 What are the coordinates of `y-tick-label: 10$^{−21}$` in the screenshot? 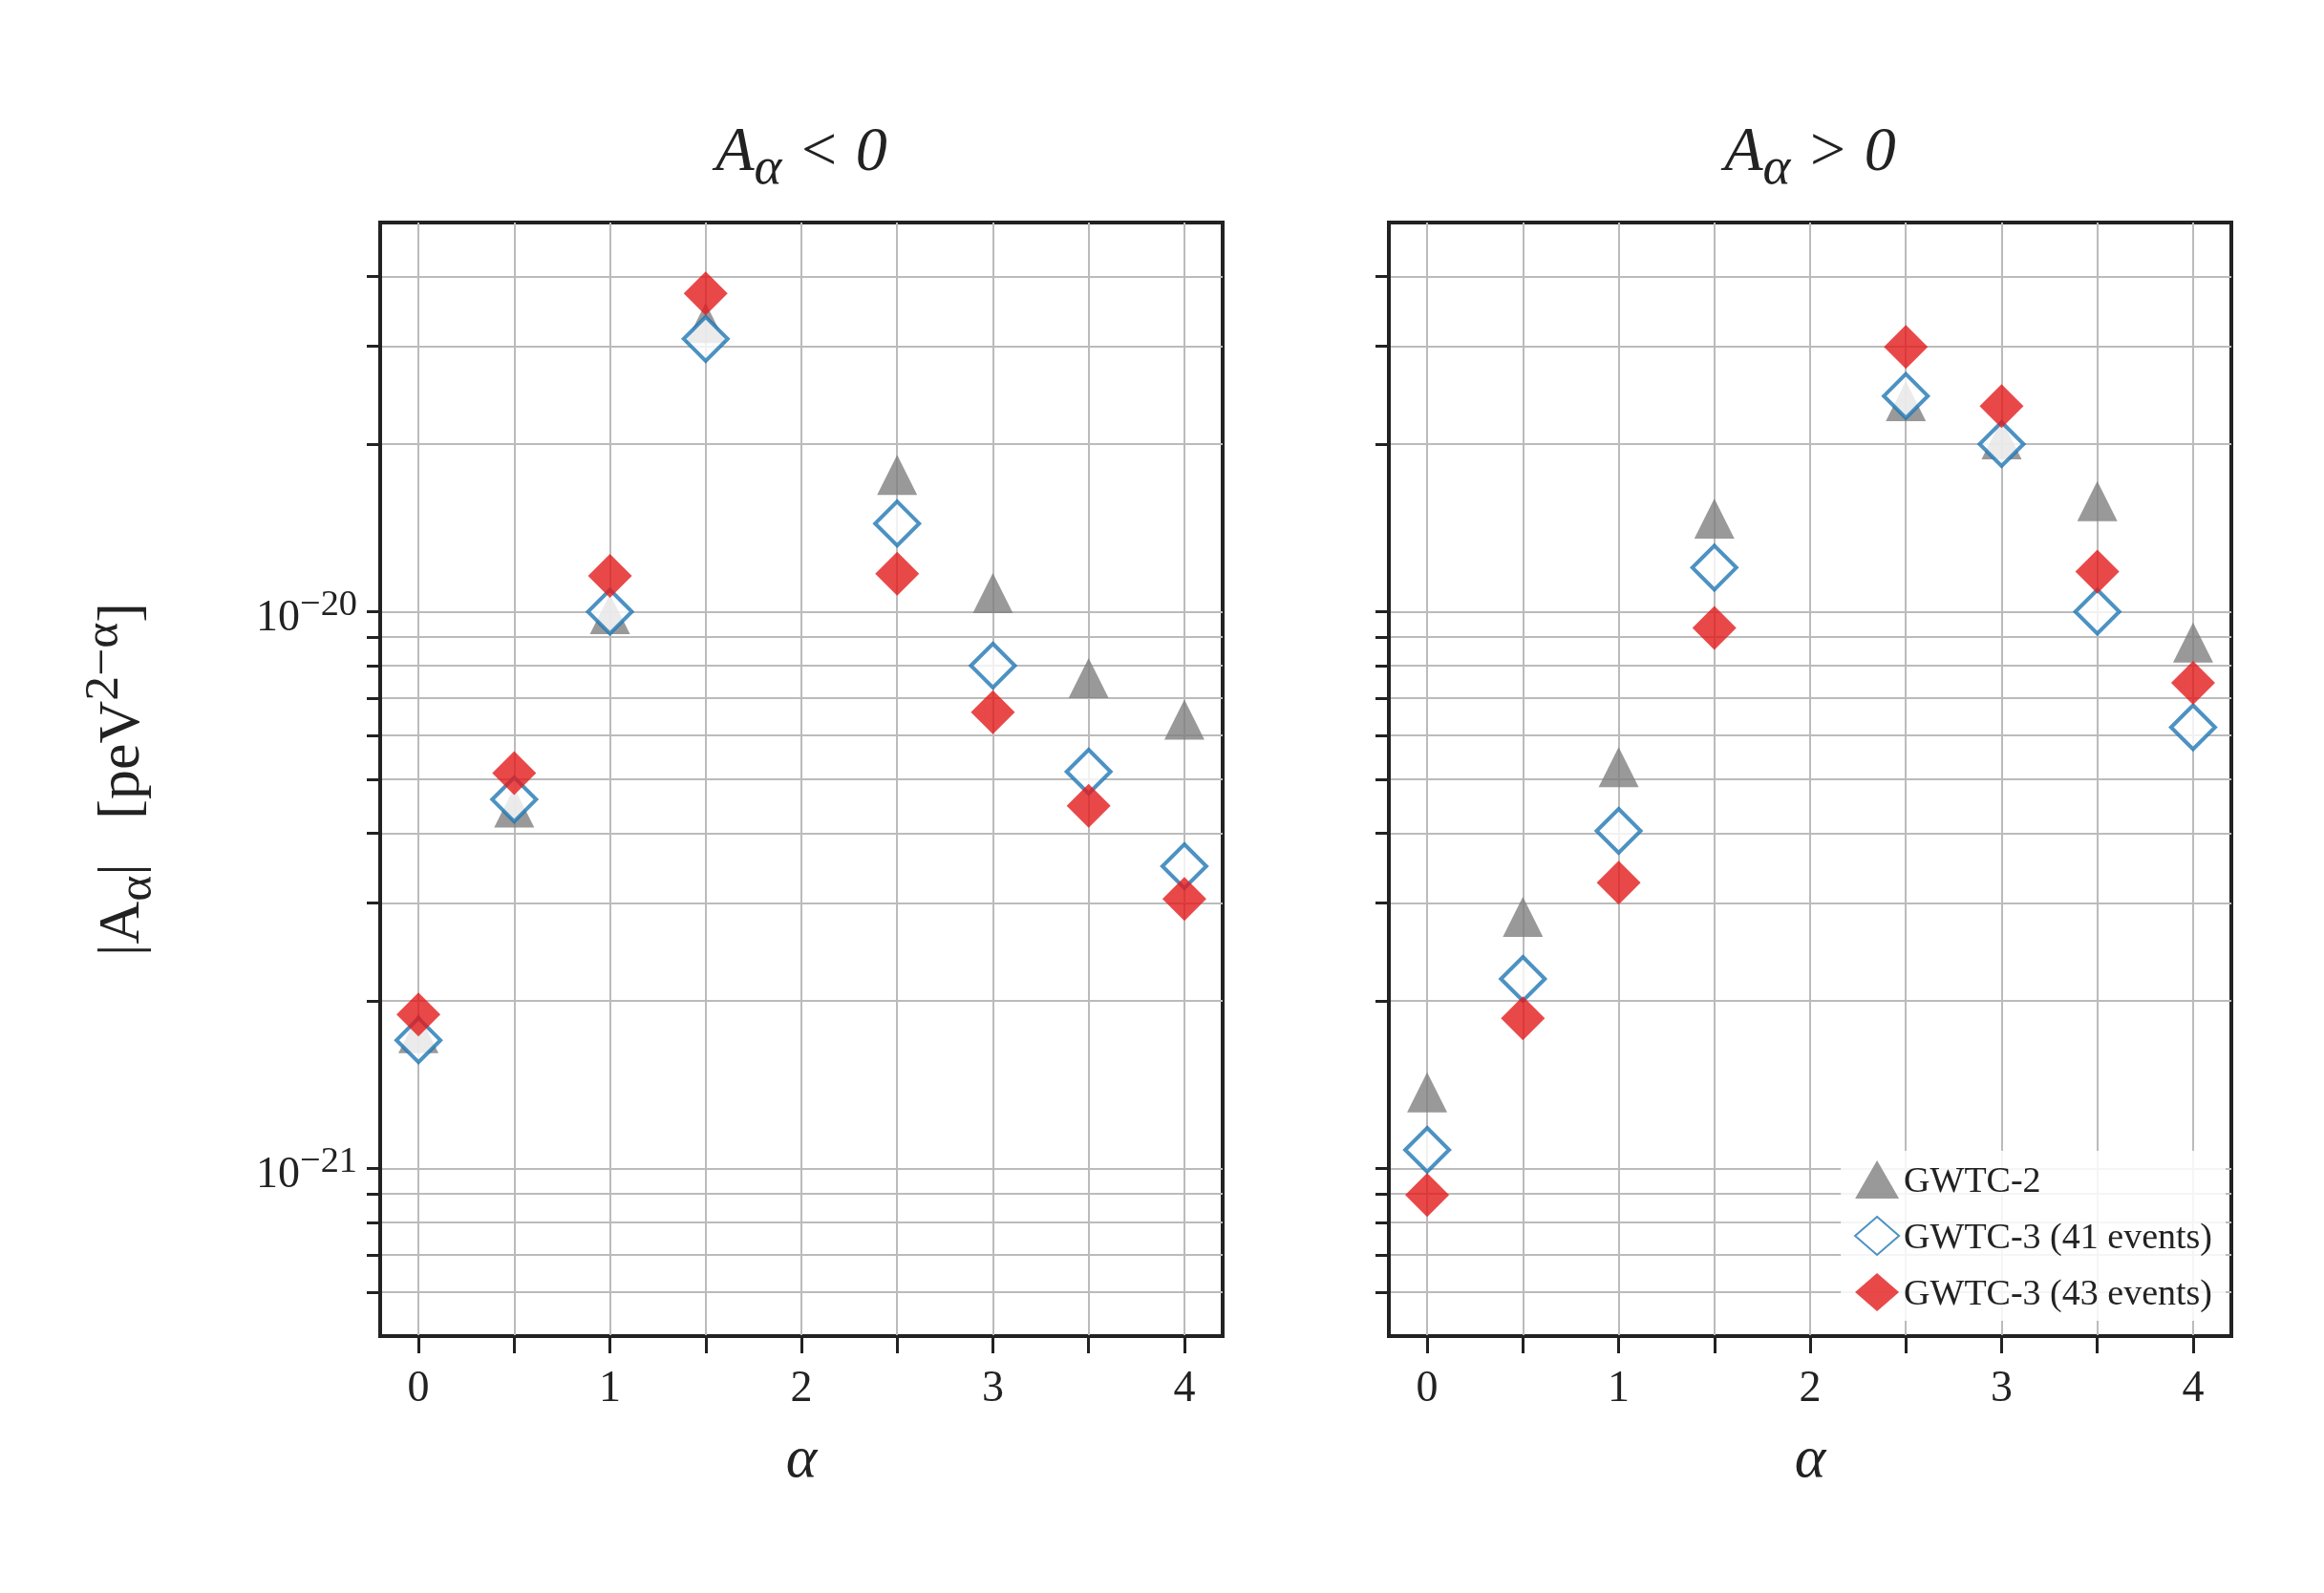 It's located at (306, 1168).